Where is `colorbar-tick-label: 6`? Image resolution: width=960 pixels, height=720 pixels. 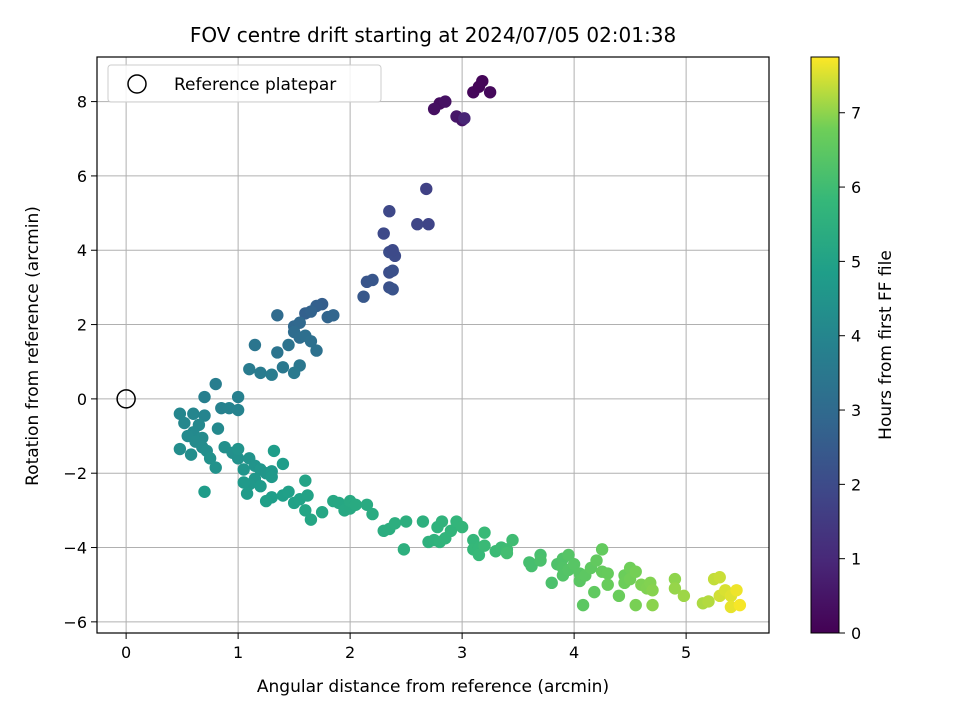 colorbar-tick-label: 6 is located at coordinates (856, 187).